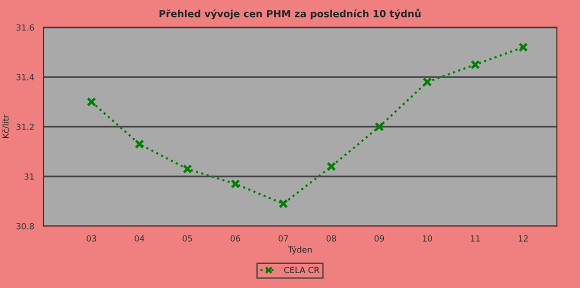 The height and width of the screenshot is (288, 580). I want to click on x-tick-label: 06, so click(235, 238).